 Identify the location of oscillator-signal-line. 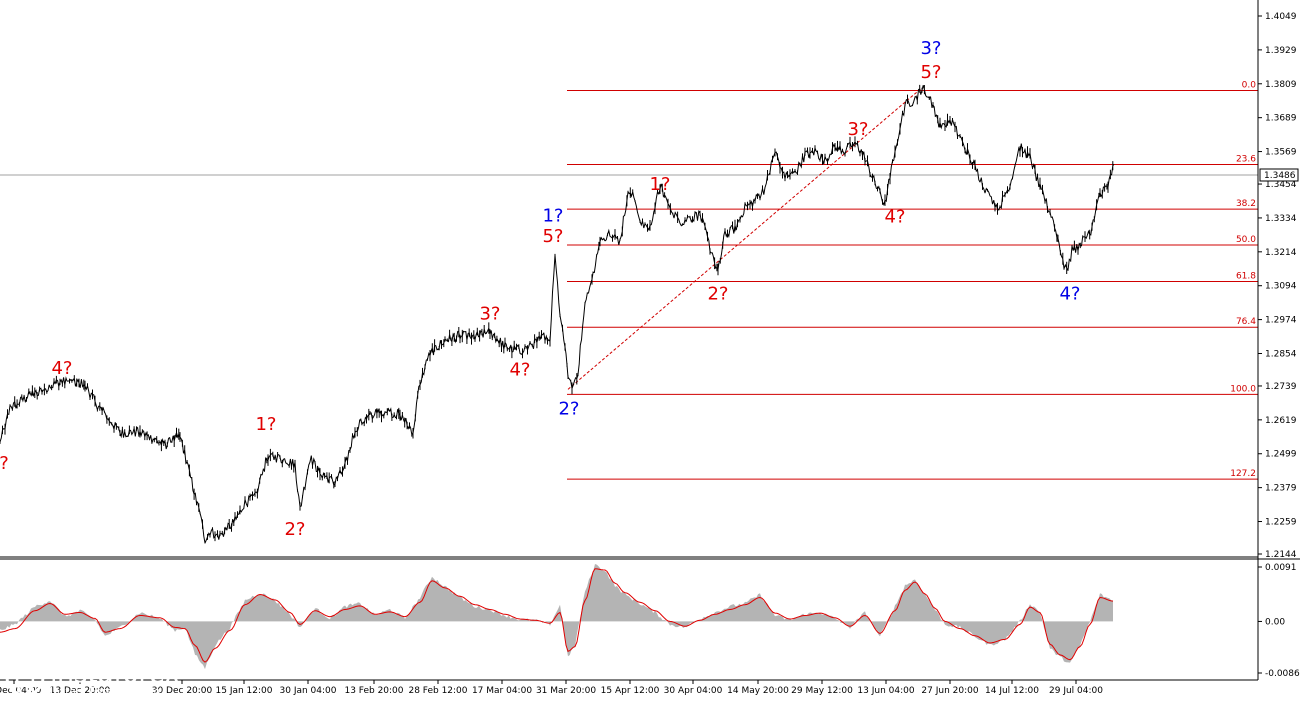
(557, 615).